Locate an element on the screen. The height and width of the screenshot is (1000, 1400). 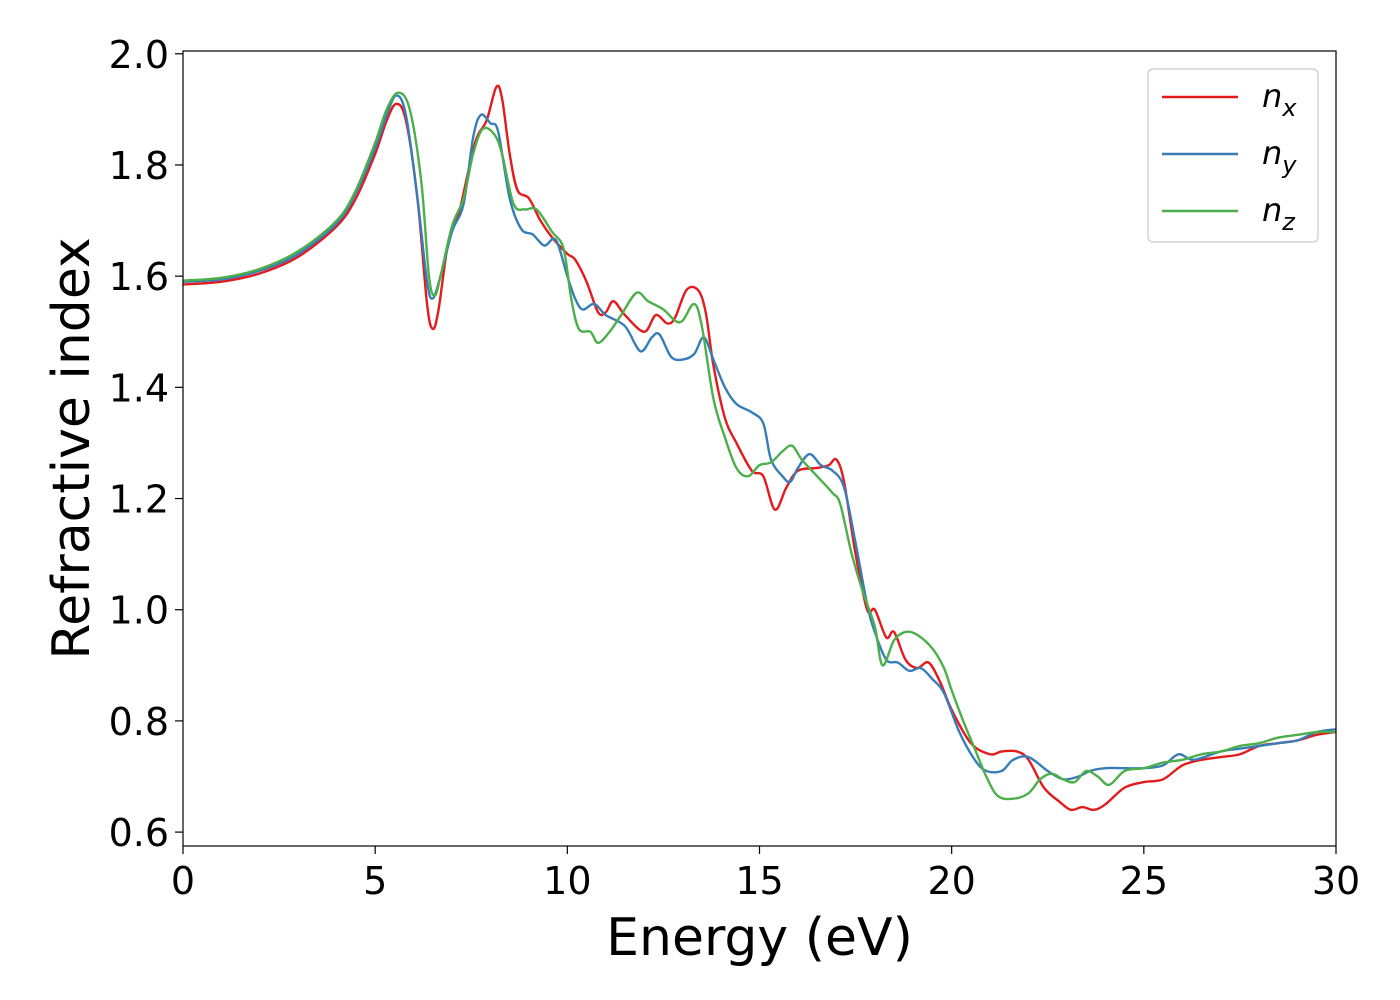
y-tick-label: 1.6 is located at coordinates (139, 277).